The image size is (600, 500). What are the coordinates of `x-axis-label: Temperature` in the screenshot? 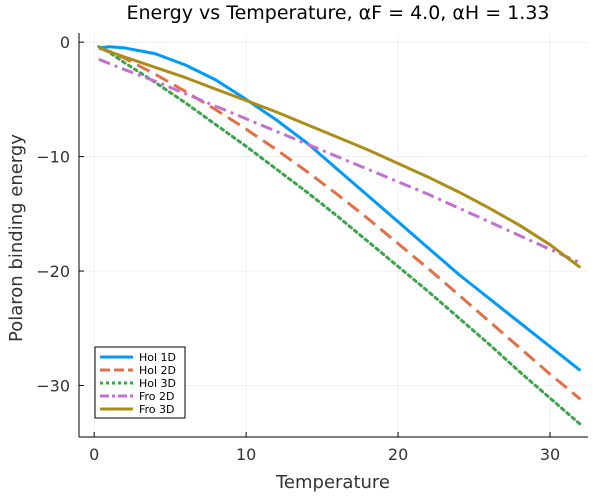 It's located at (332, 482).